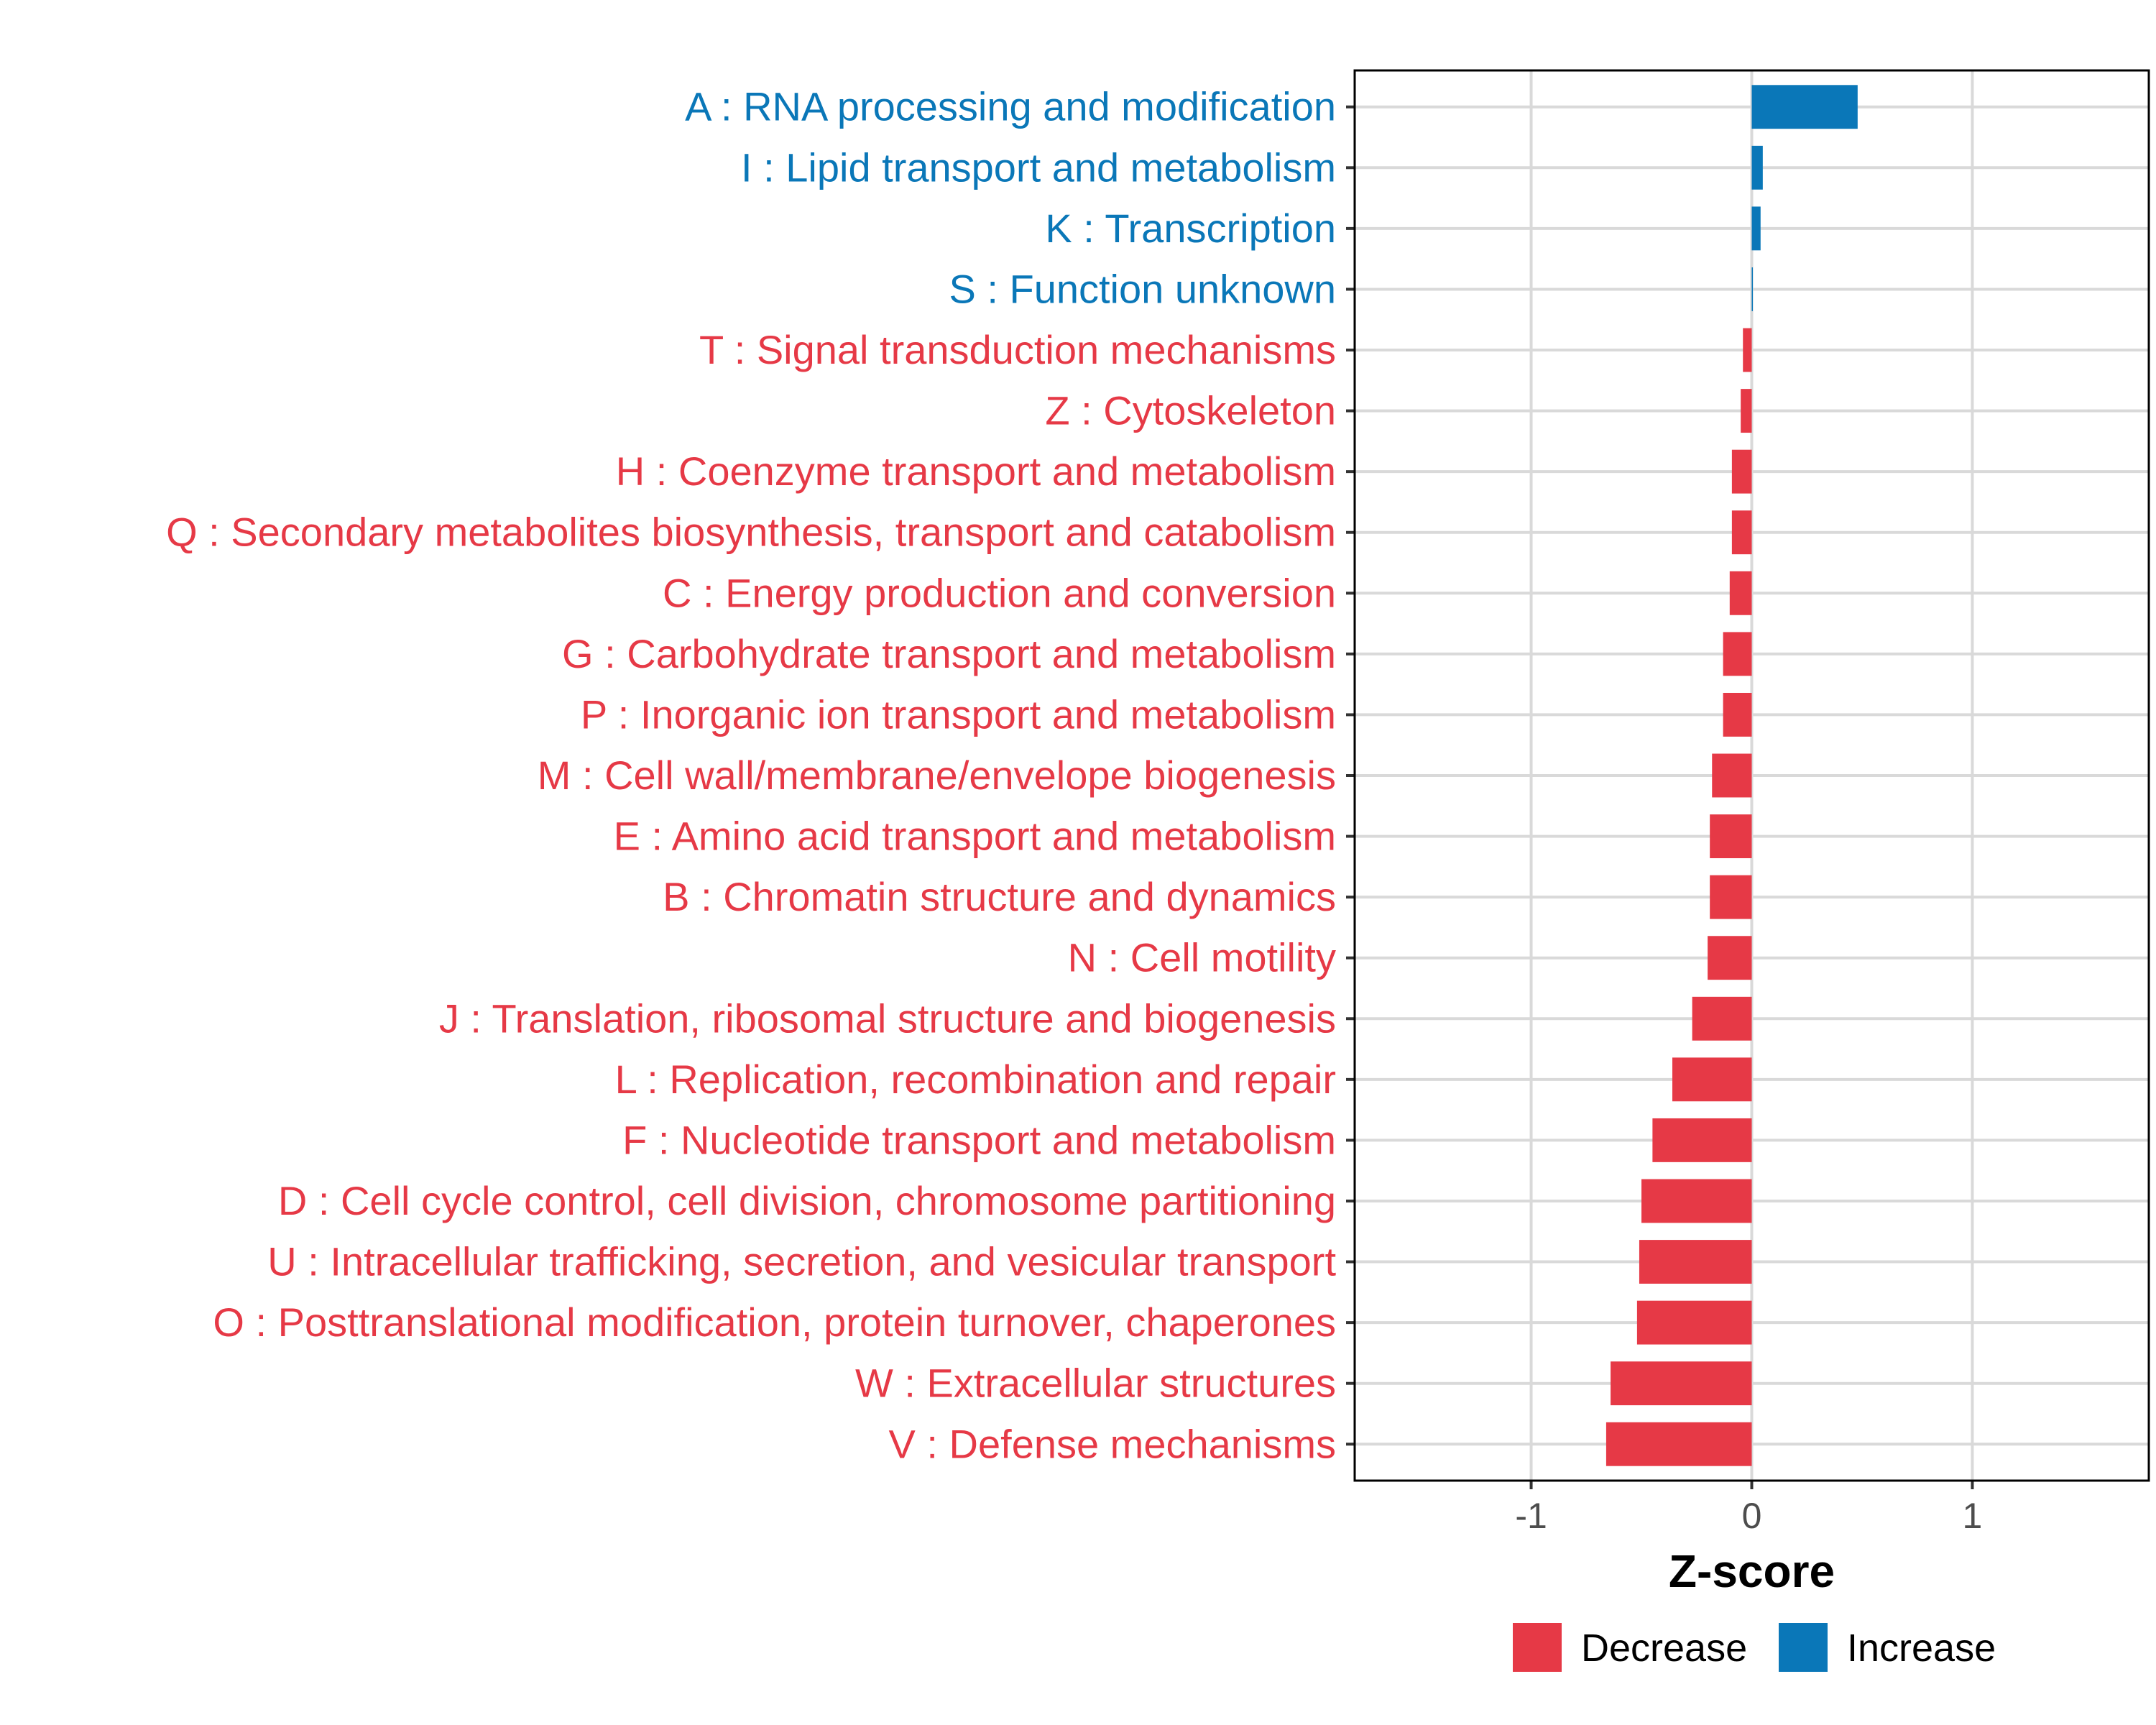 This screenshot has width=2156, height=1725. What do you see at coordinates (1143, 288) in the screenshot?
I see `category-label: S : Function unknown` at bounding box center [1143, 288].